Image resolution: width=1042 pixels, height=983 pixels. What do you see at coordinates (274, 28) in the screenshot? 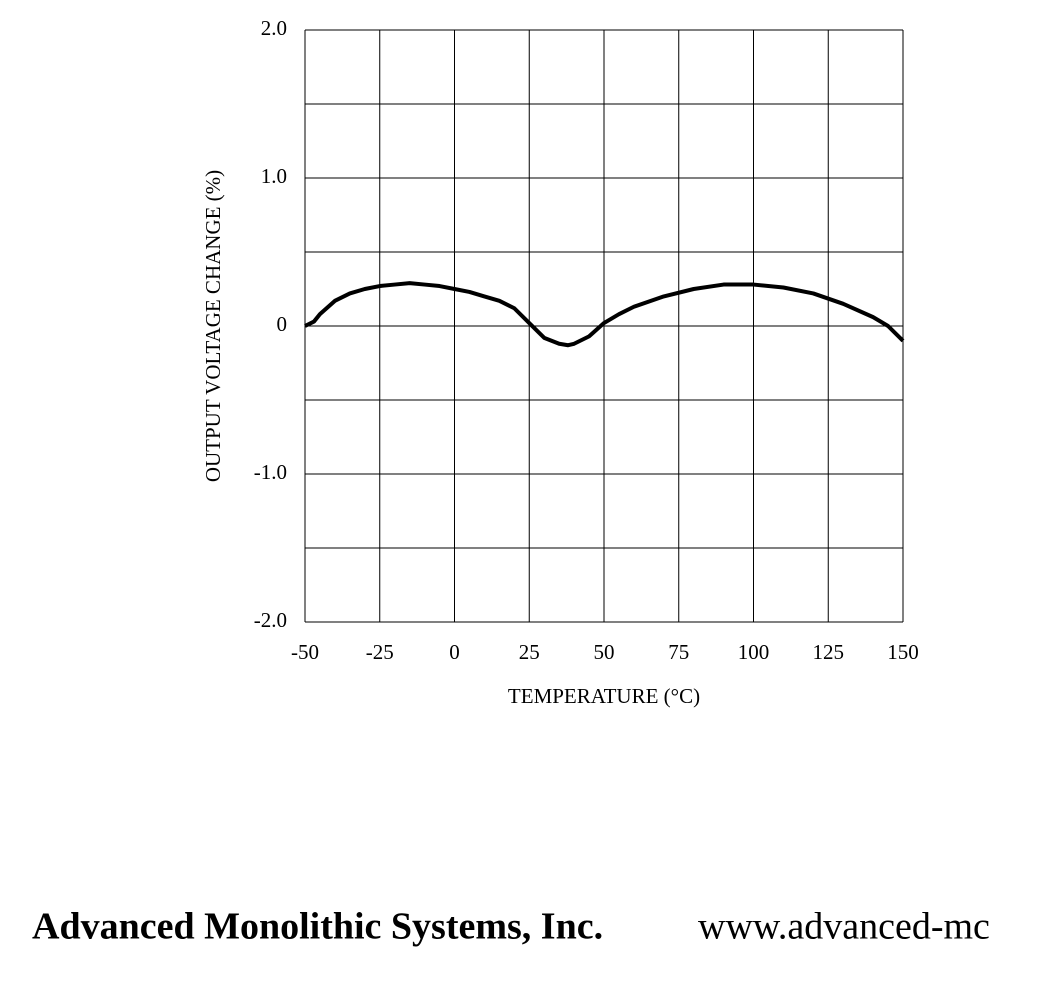
I see `y-tick-label: 2.0` at bounding box center [274, 28].